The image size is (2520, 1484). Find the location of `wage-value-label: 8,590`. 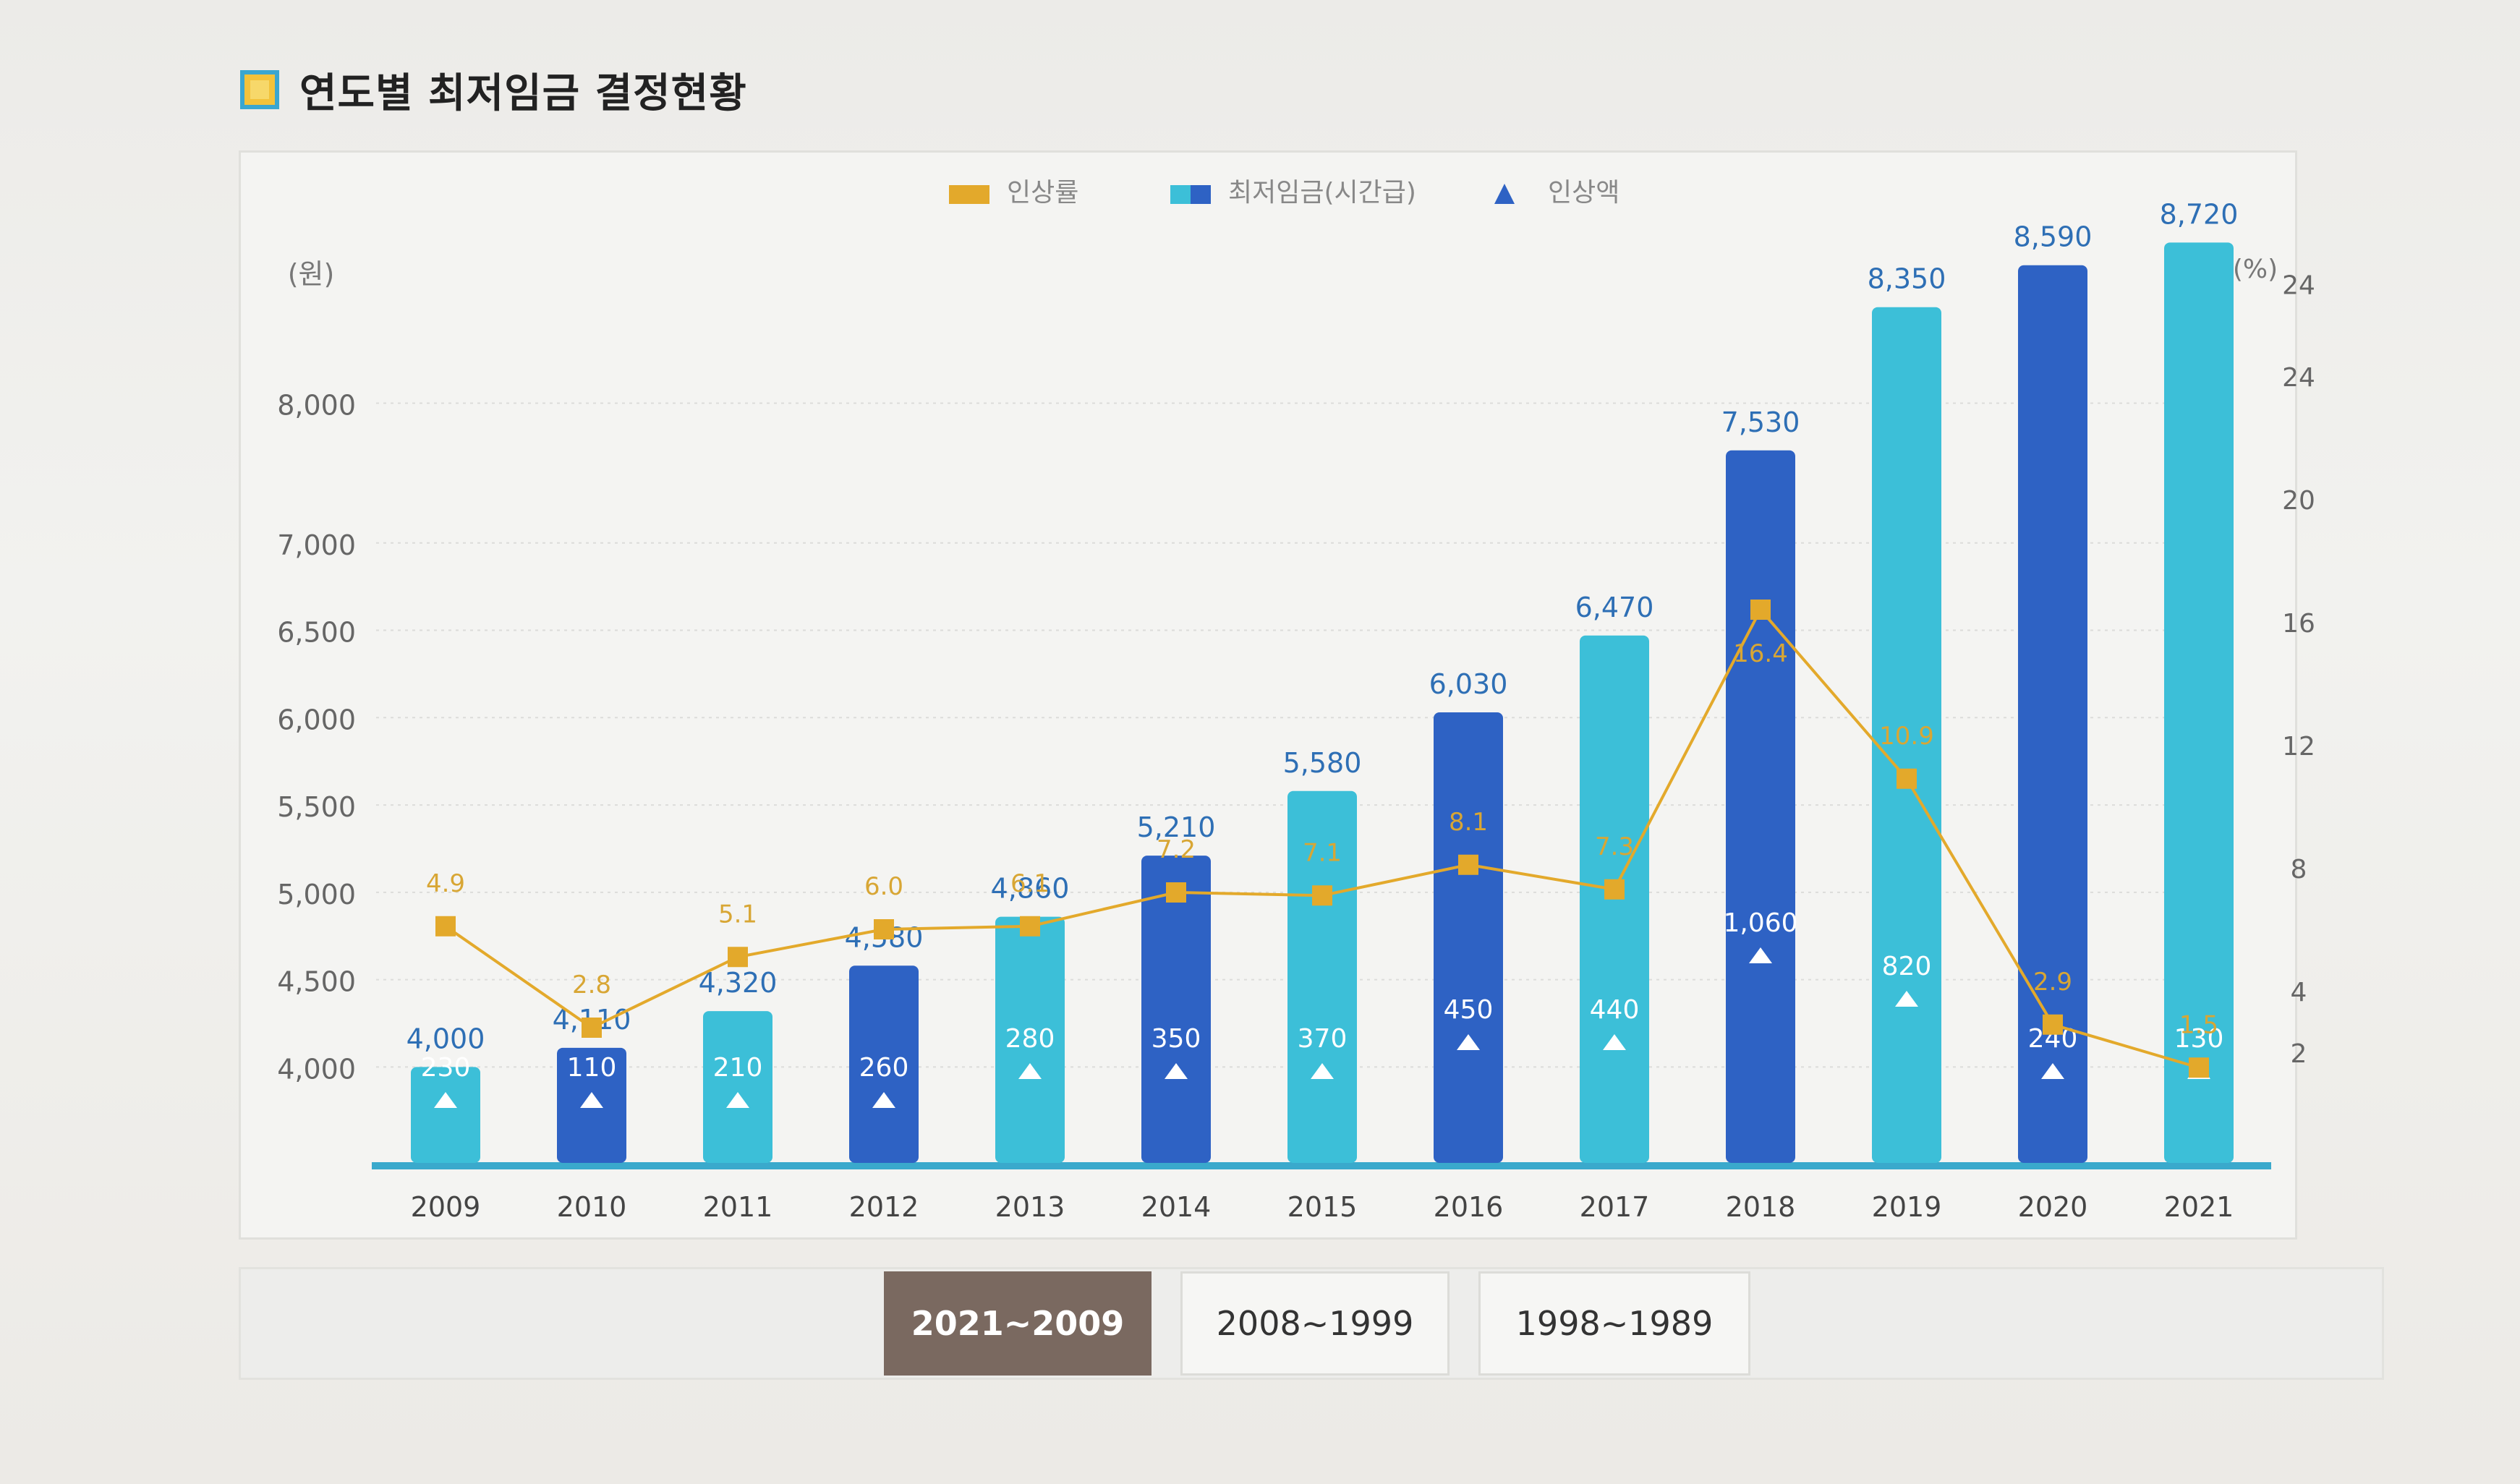

wage-value-label: 8,590 is located at coordinates (2053, 237).